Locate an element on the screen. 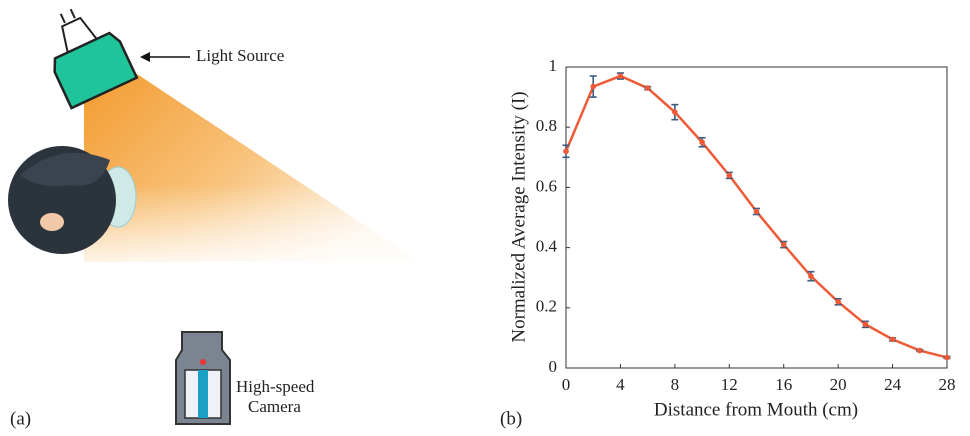  y-tick-label: 0.8 is located at coordinates (546, 125).